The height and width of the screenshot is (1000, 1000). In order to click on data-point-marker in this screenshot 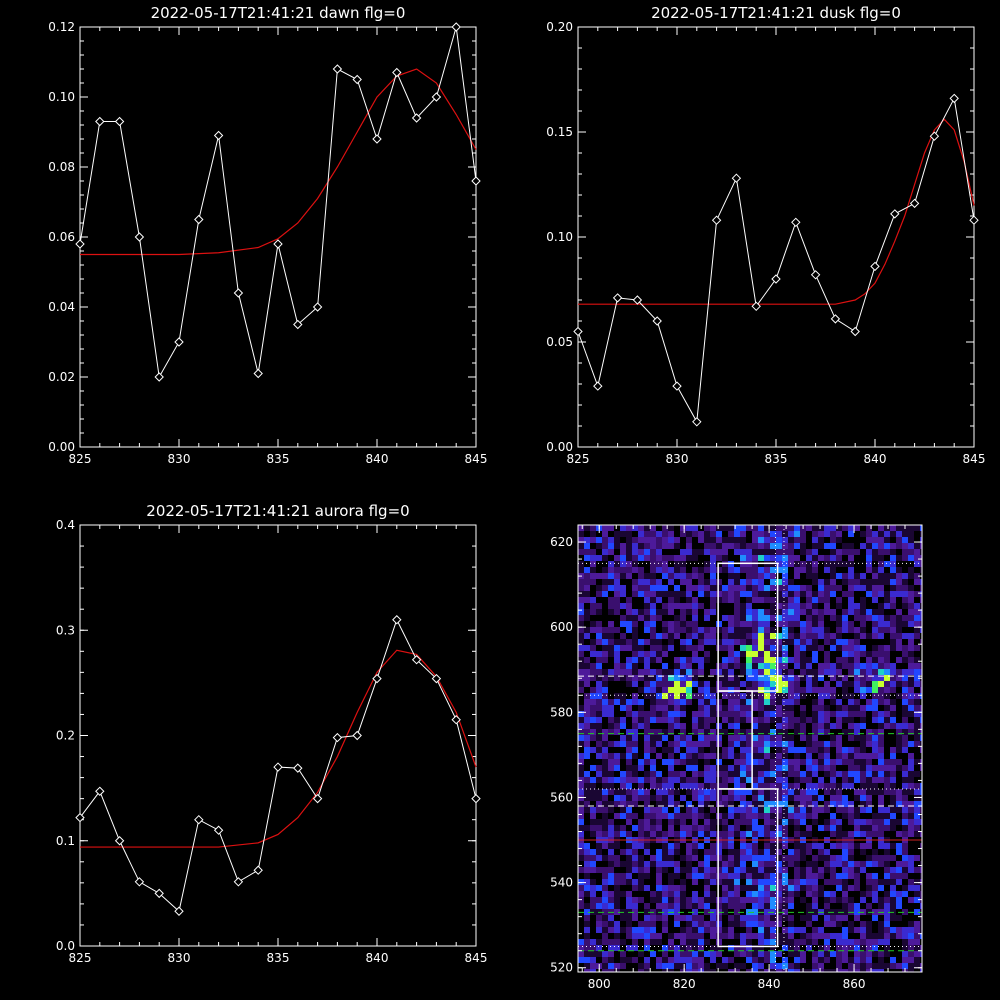, I will do `click(796, 222)`.